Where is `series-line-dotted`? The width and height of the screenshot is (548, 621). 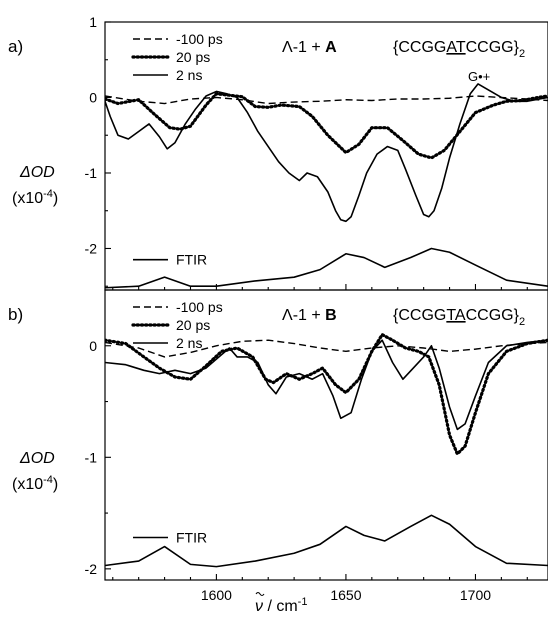 series-line-dotted is located at coordinates (326, 126).